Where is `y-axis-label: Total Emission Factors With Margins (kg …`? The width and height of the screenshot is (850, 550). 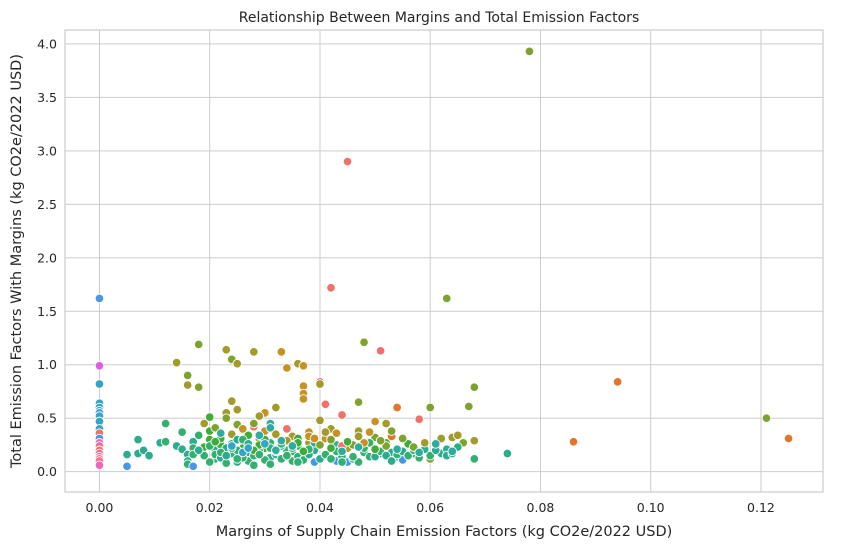
y-axis-label: Total Emission Factors With Margins (kg … is located at coordinates (17, 261).